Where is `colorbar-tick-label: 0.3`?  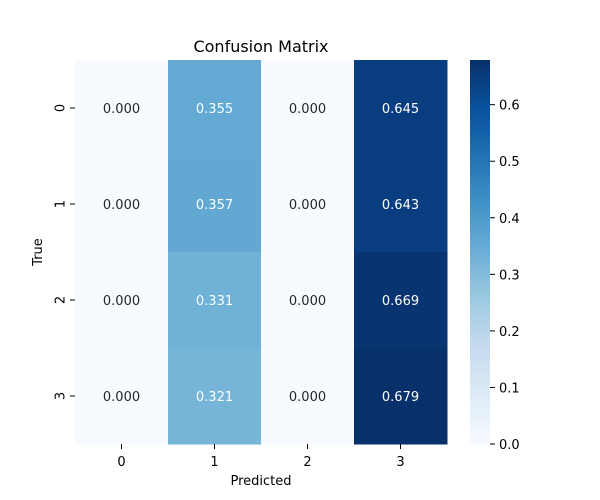
colorbar-tick-label: 0.3 is located at coordinates (509, 275).